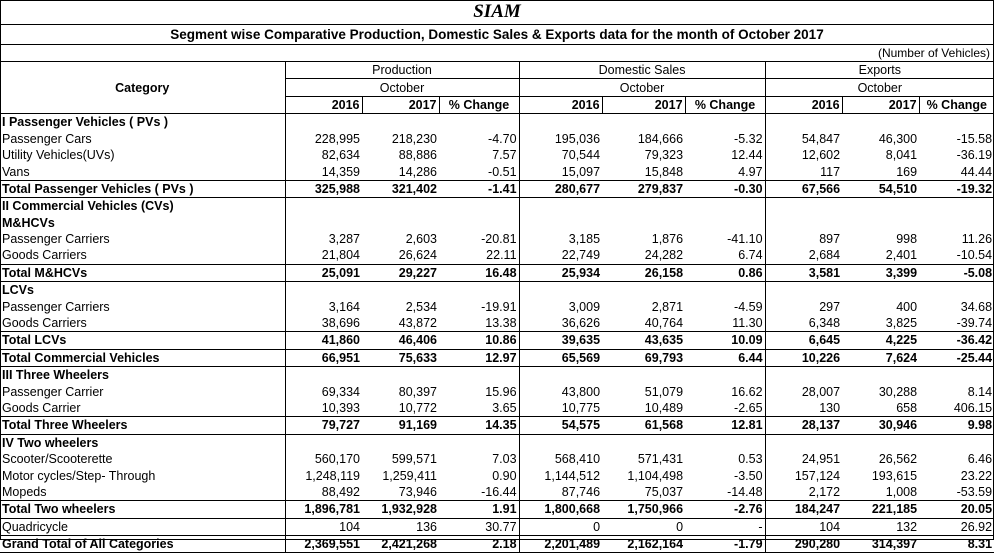  I want to click on value-cell: 34.68, so click(976, 306).